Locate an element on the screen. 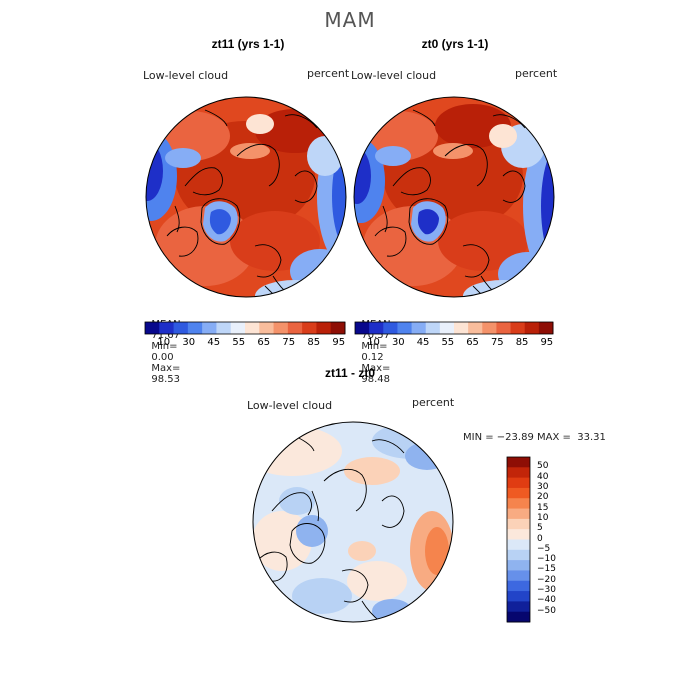 The image size is (700, 700). panel1-max: 98.53 is located at coordinates (165, 379).